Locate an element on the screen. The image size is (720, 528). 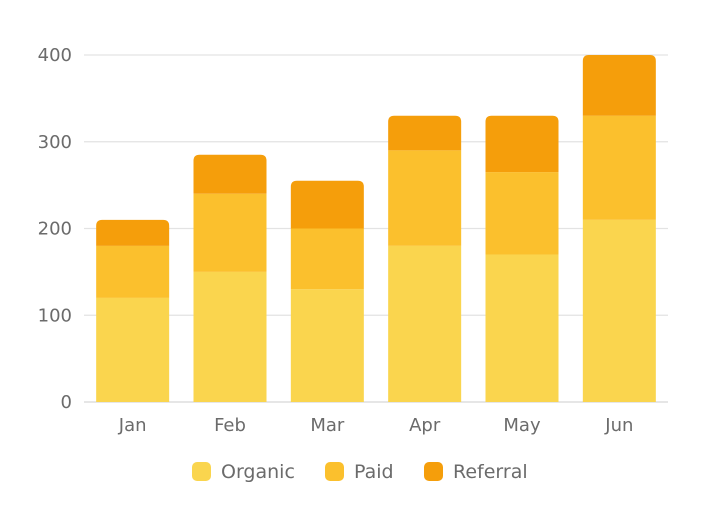
y-axis-ticks: 0 100 200 300 400 is located at coordinates (55, 229).